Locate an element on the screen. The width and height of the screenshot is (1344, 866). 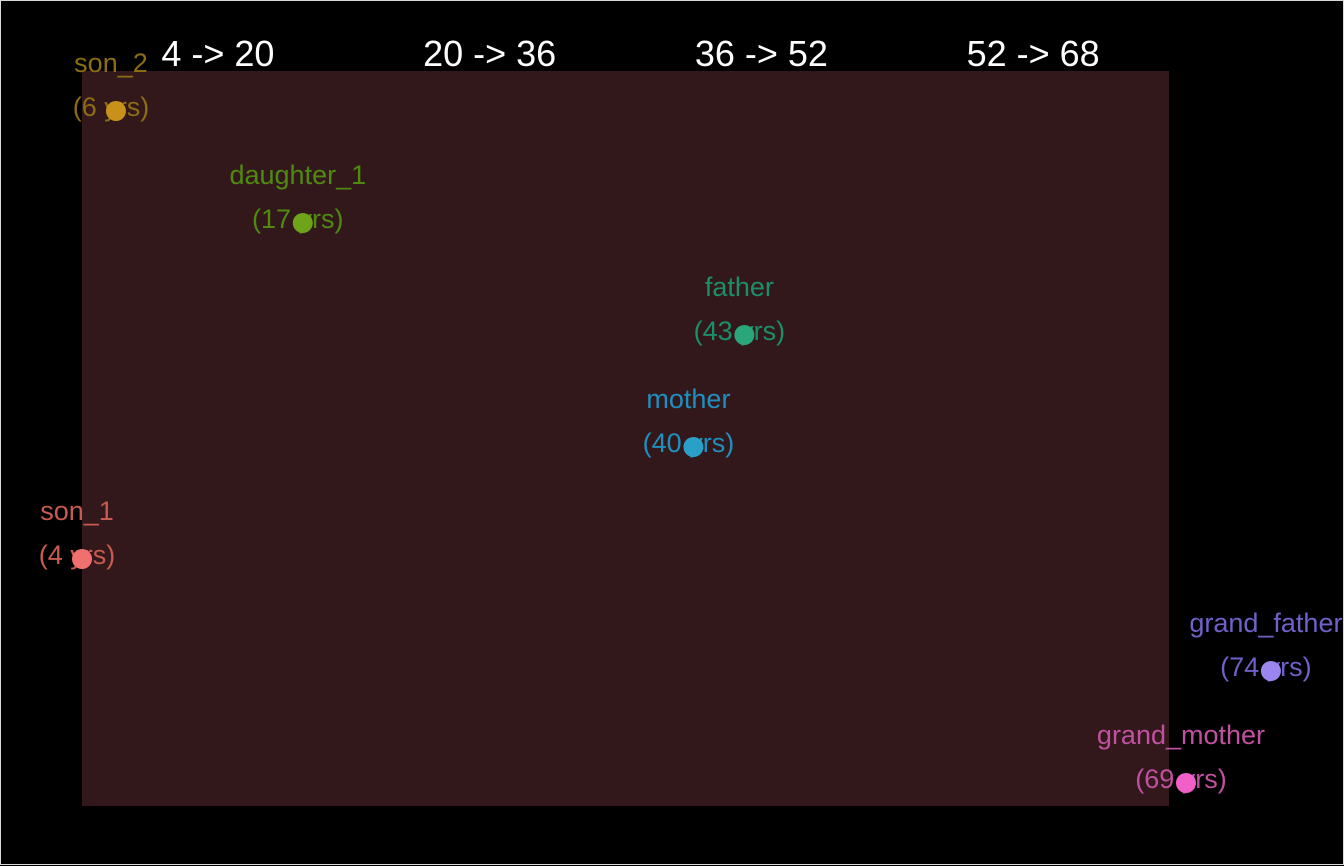
point-group: mother(40 yrs) is located at coordinates (689, 421).